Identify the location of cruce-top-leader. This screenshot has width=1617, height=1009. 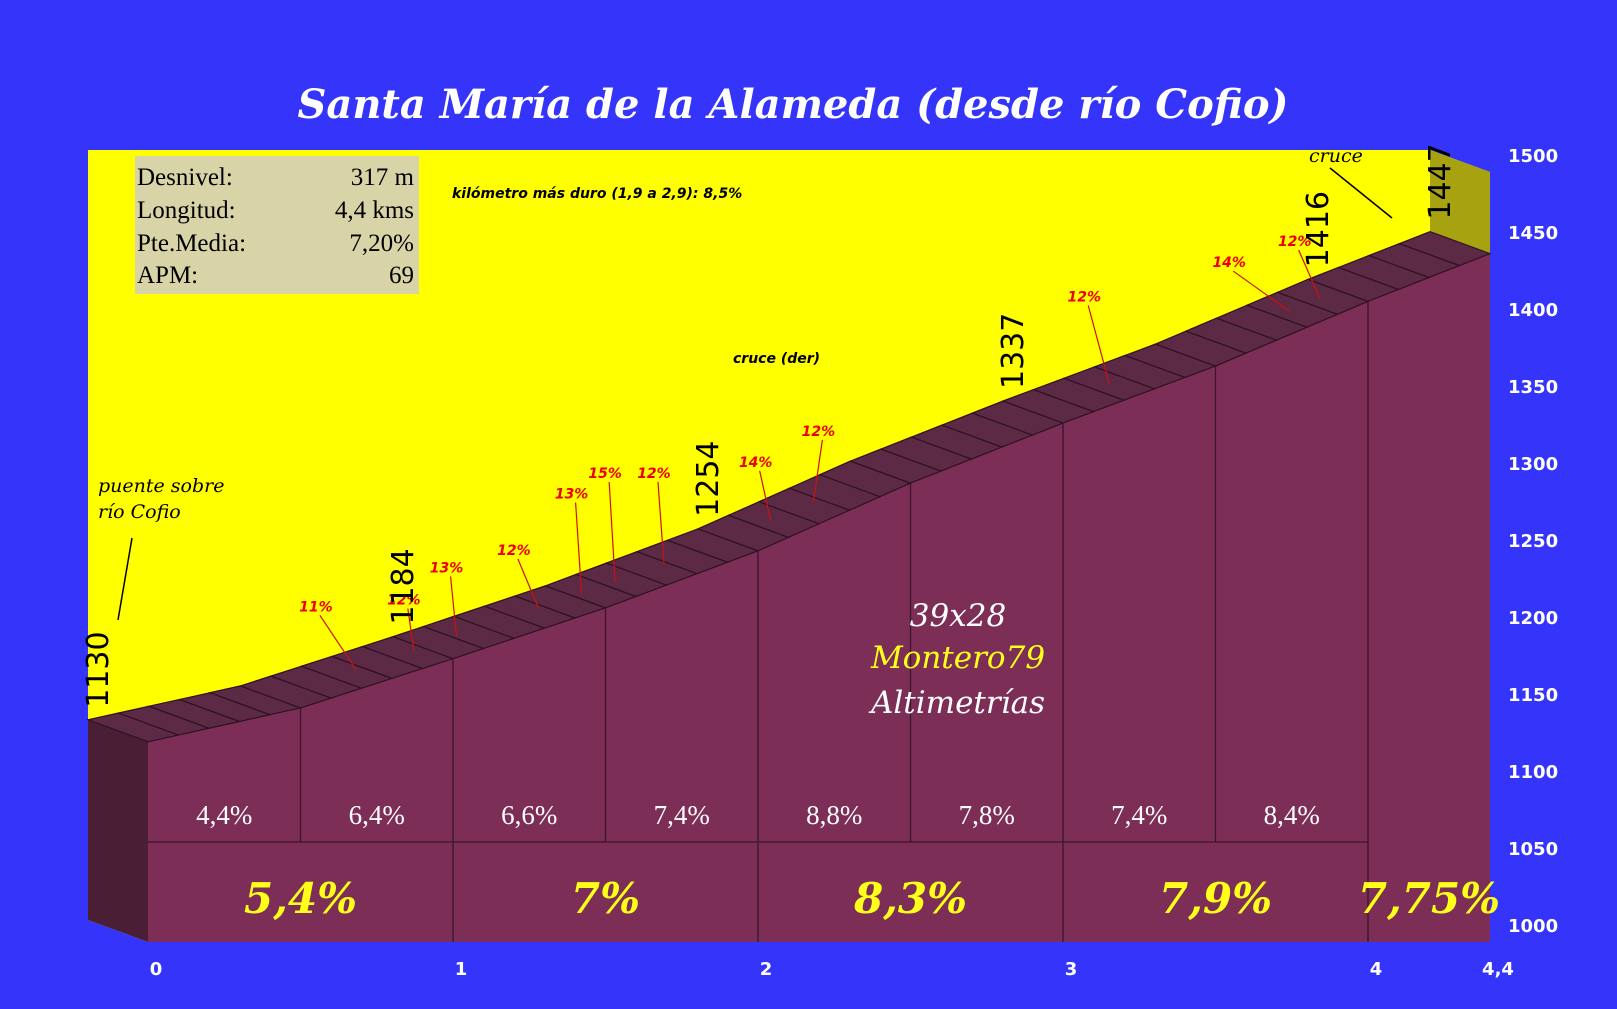
(1361, 193).